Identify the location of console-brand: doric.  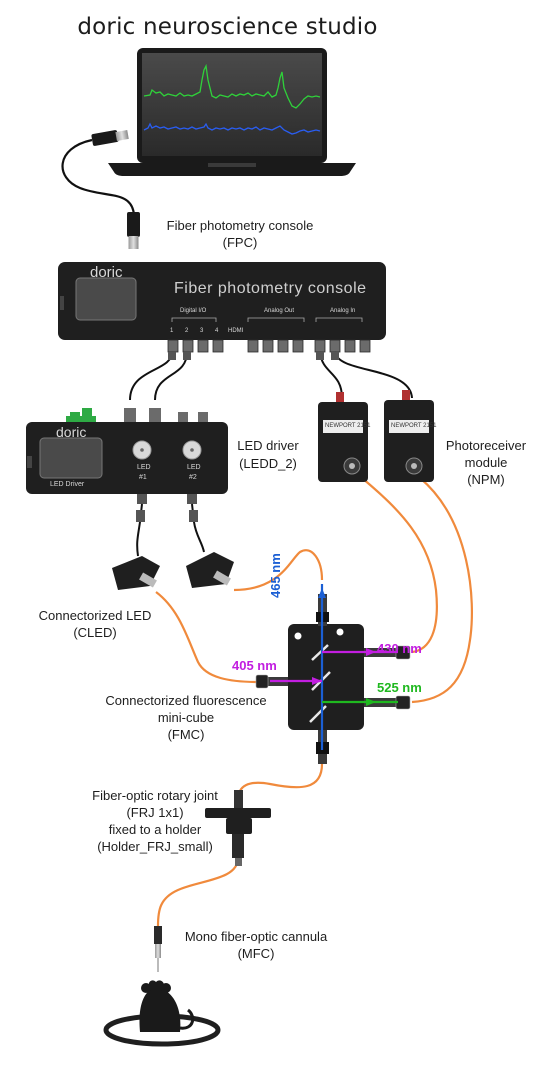
(106, 272).